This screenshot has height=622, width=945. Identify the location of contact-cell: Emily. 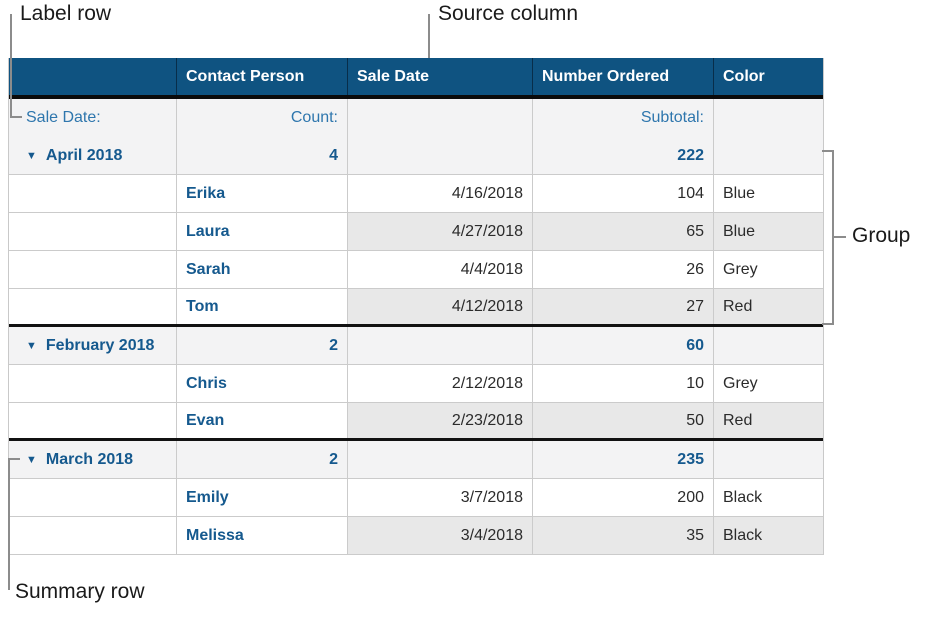
(262, 497).